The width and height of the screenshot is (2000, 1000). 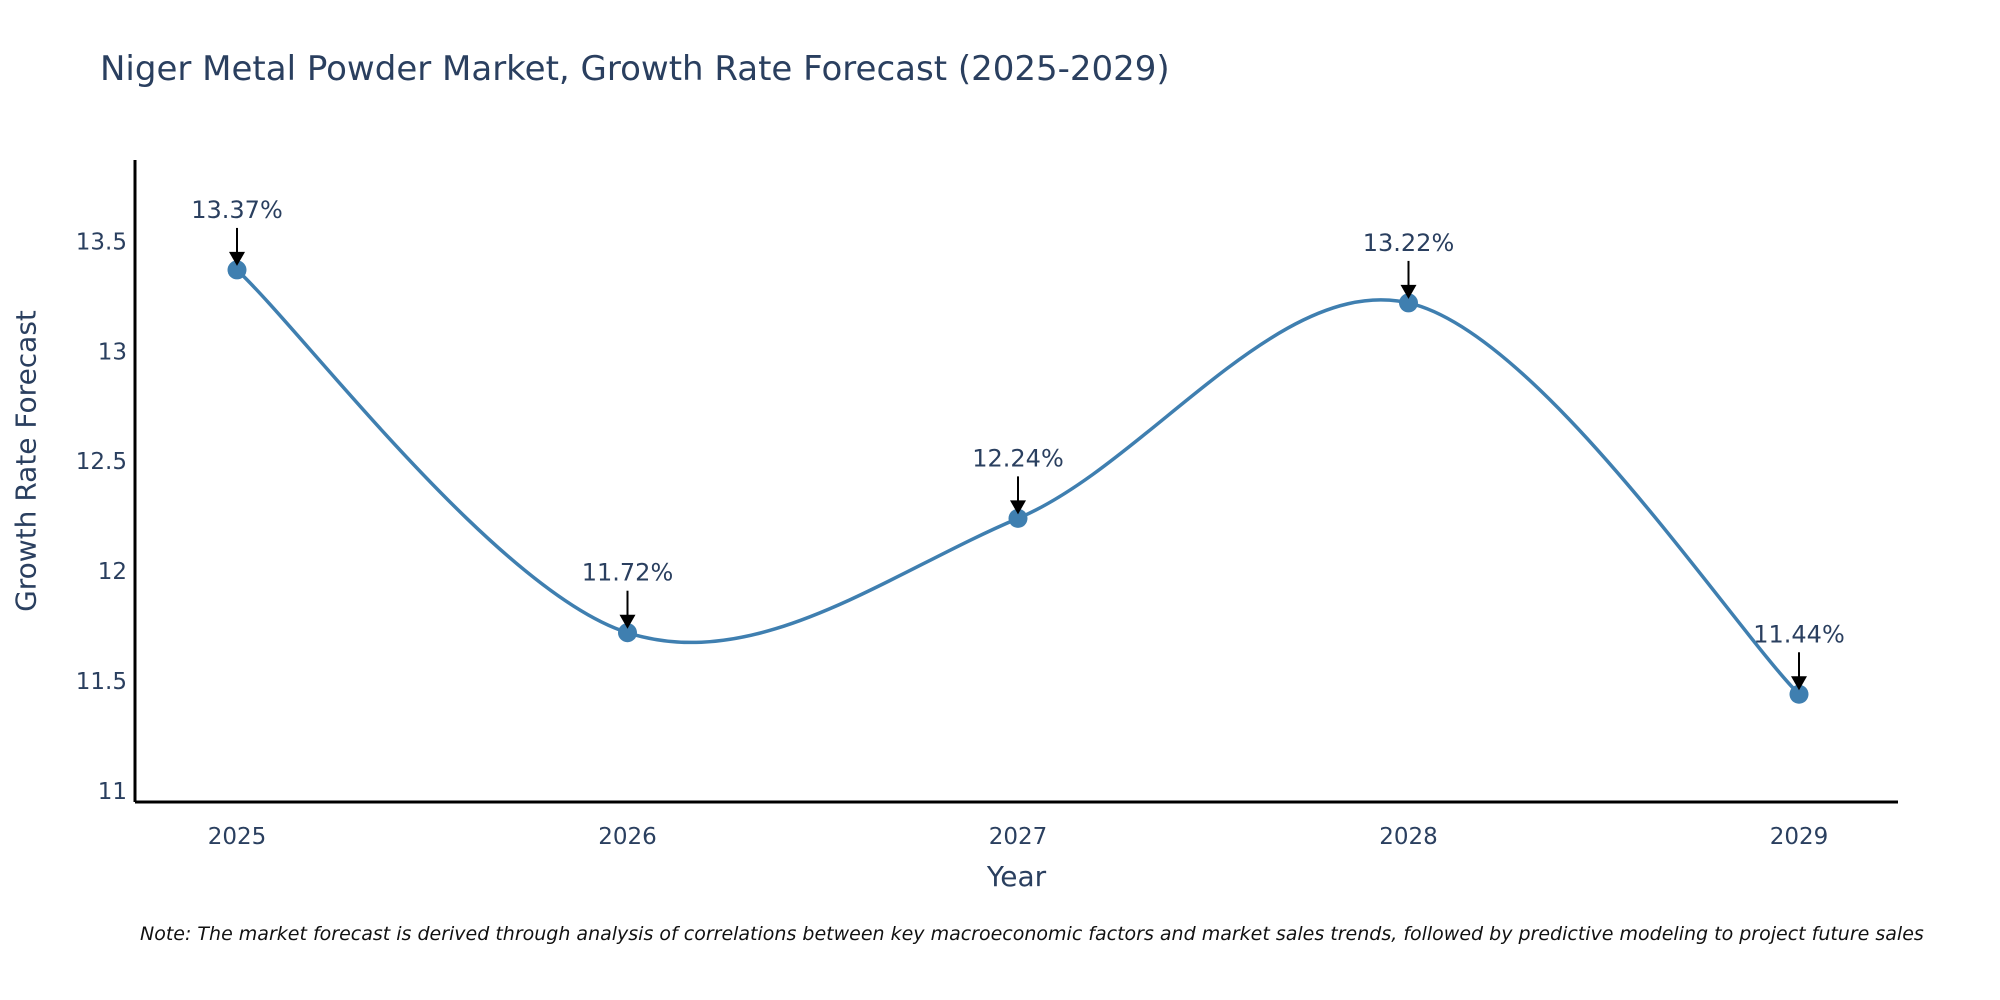 I want to click on y-axis-ticks: 11 11.5 12 12.5 13 13.5, so click(x=101, y=517).